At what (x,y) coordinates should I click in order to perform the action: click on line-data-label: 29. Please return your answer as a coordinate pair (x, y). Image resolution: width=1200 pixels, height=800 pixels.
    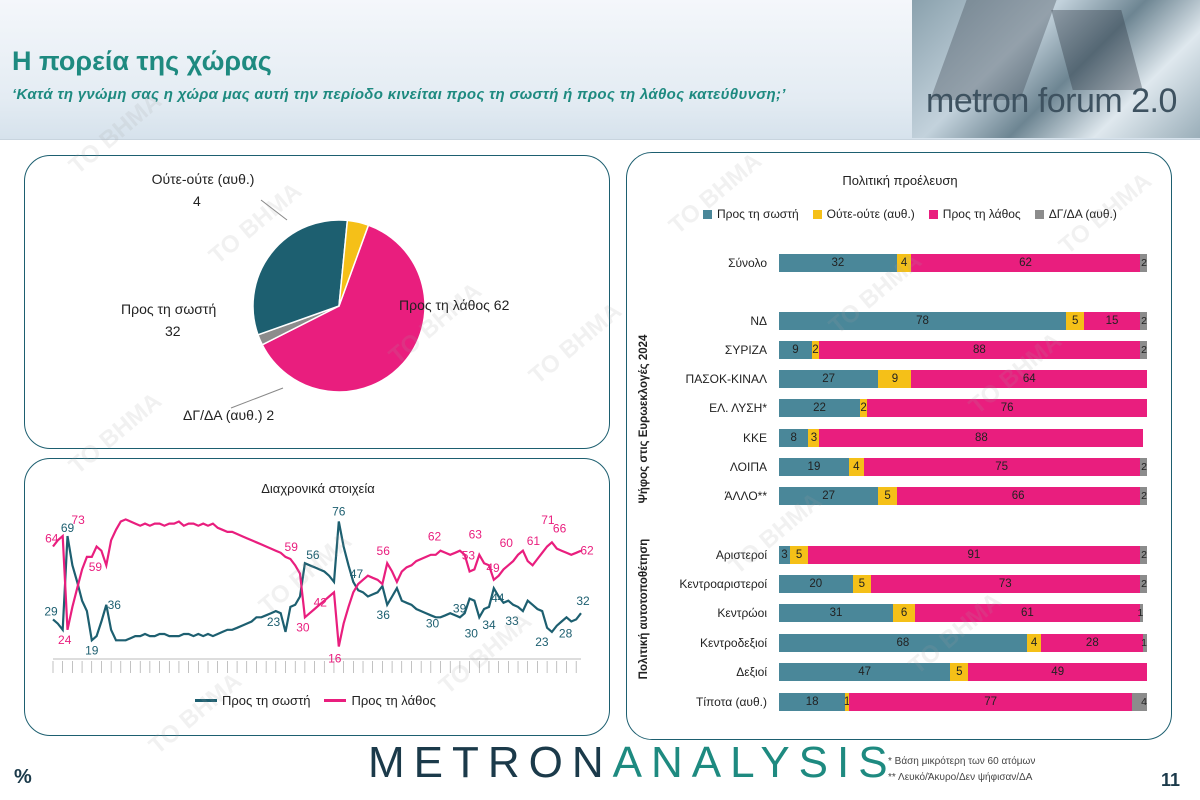
    Looking at the image, I should click on (51, 611).